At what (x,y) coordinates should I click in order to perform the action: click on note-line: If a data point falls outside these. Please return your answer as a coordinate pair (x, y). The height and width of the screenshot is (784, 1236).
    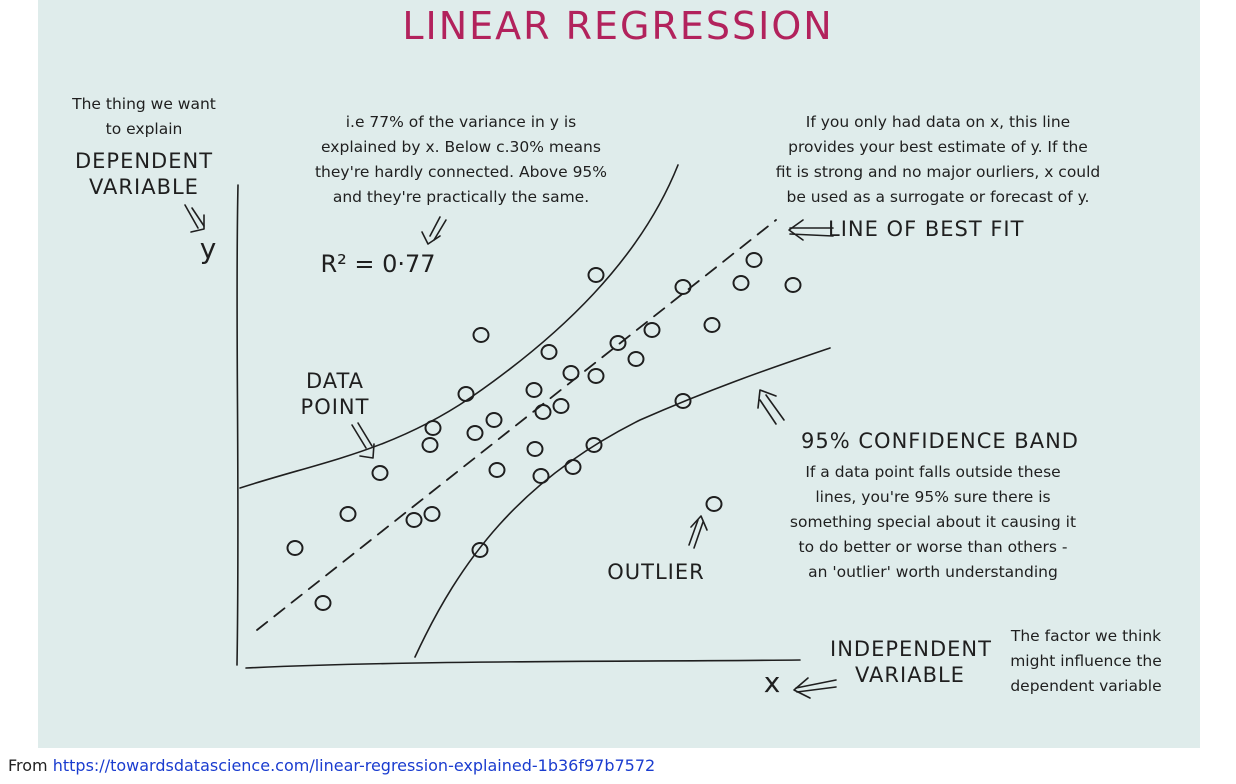
    Looking at the image, I should click on (933, 472).